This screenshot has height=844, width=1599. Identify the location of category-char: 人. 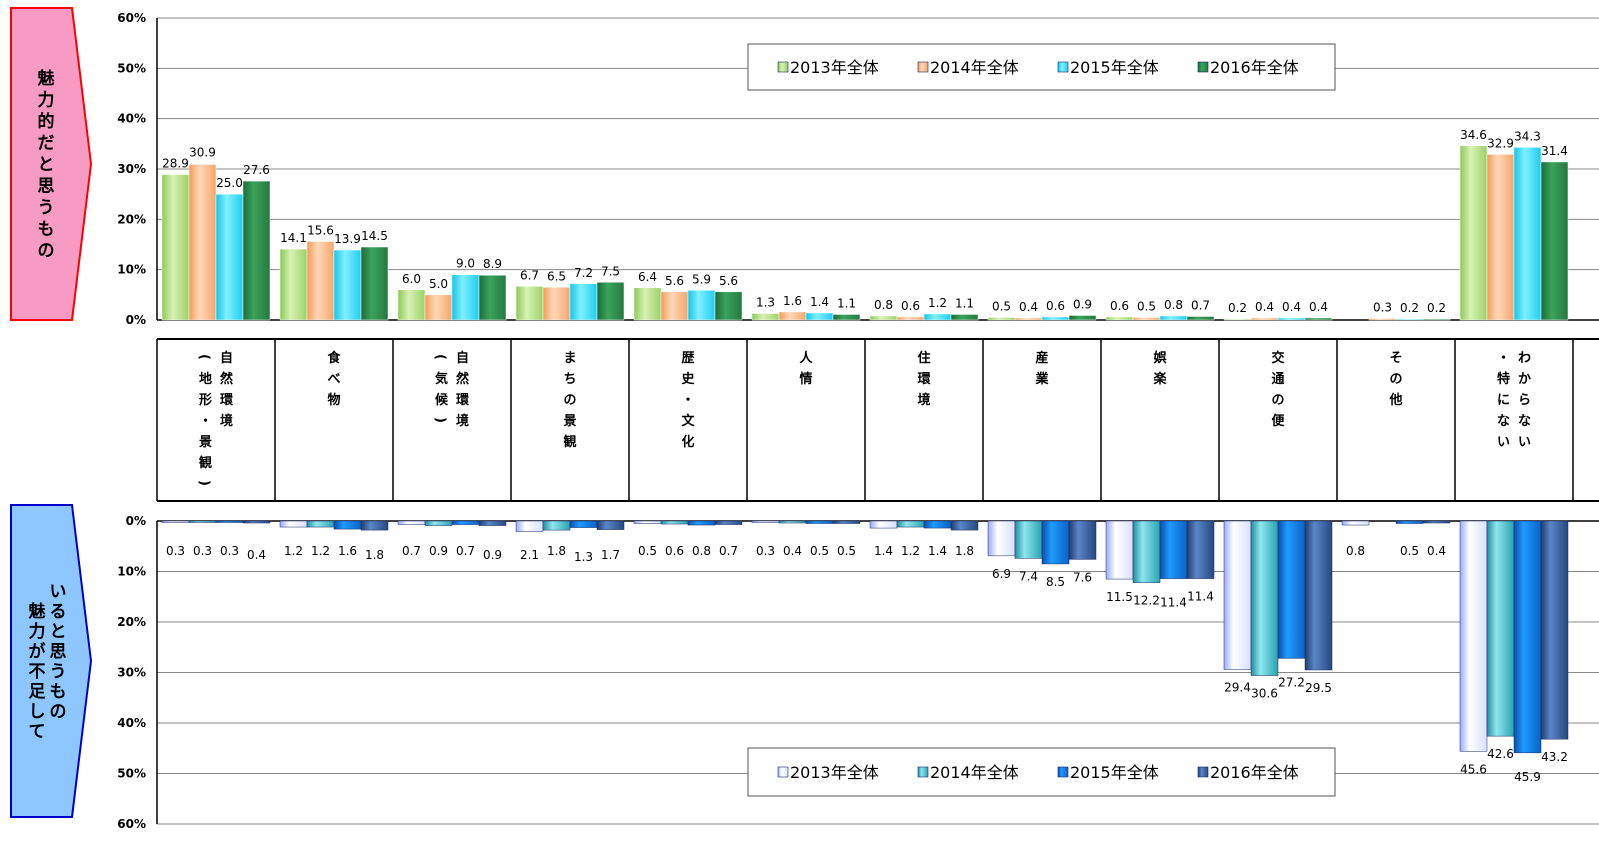
(806, 358).